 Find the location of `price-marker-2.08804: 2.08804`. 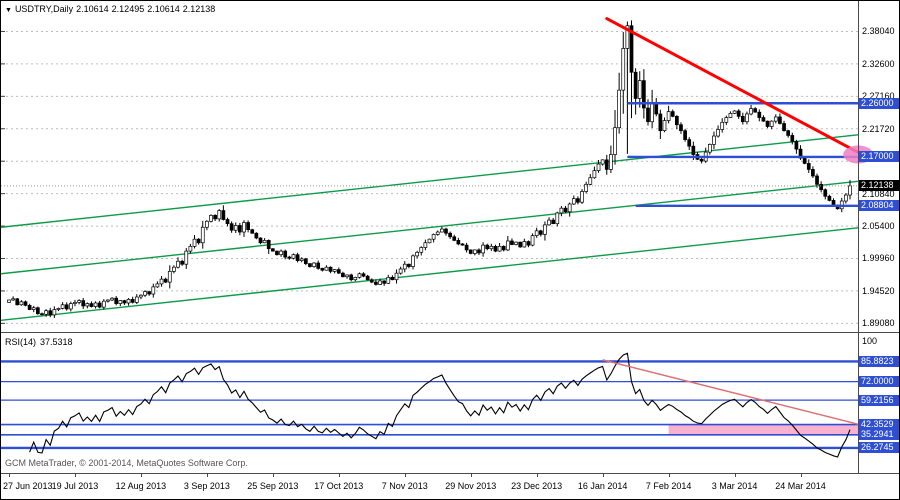

price-marker-2.08804: 2.08804 is located at coordinates (879, 206).